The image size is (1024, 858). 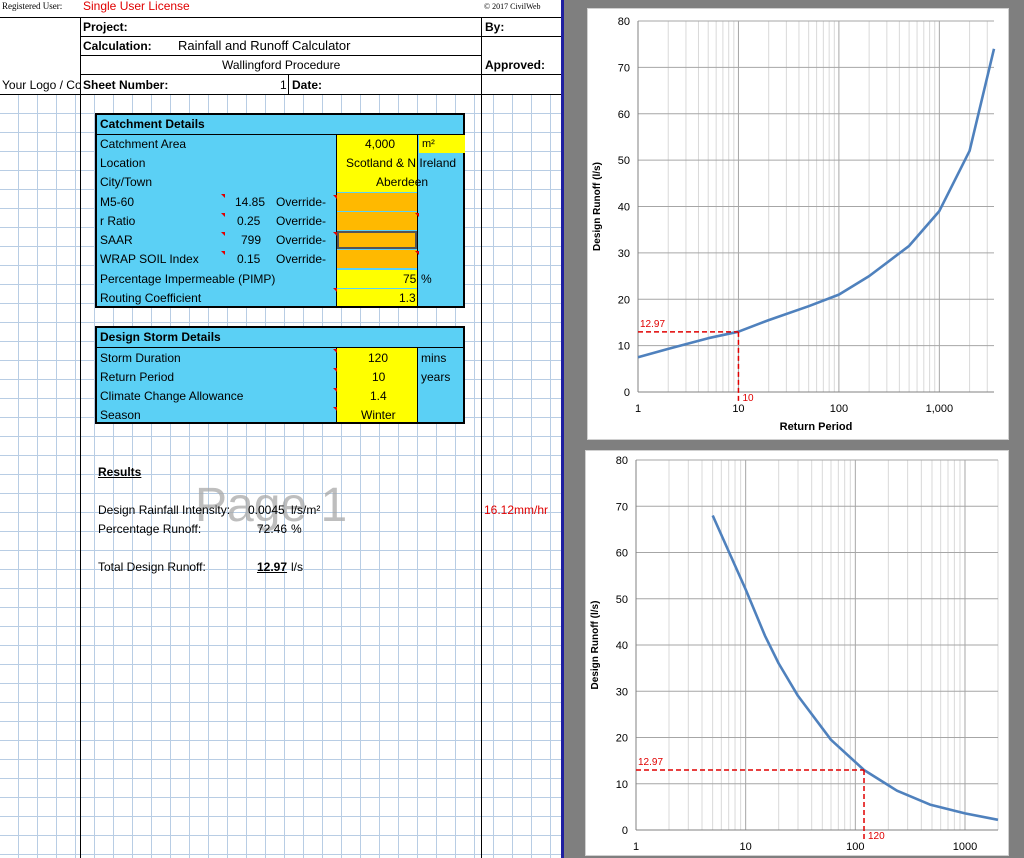 I want to click on saar-override-input, so click(x=377, y=240).